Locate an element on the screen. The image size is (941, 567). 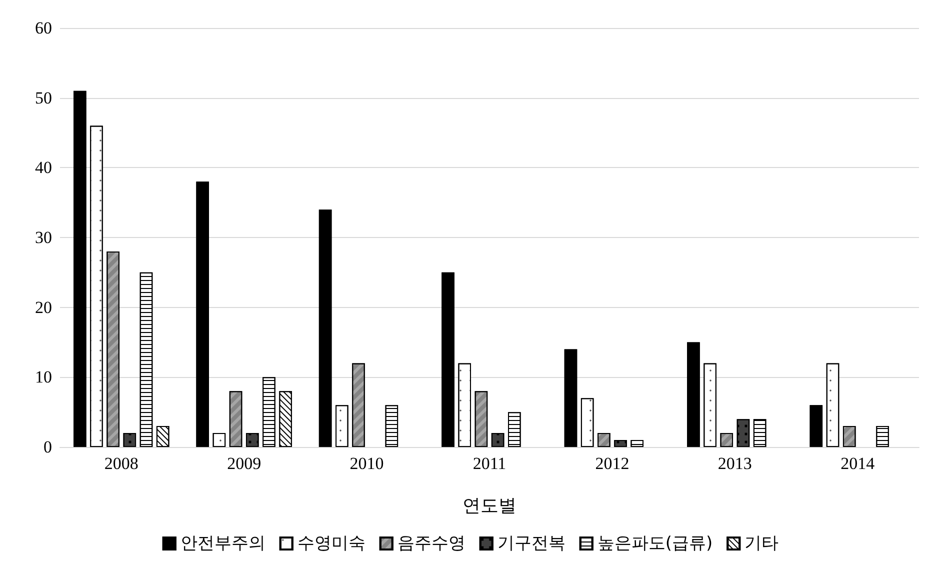
legend-label: 기타 is located at coordinates (761, 544).